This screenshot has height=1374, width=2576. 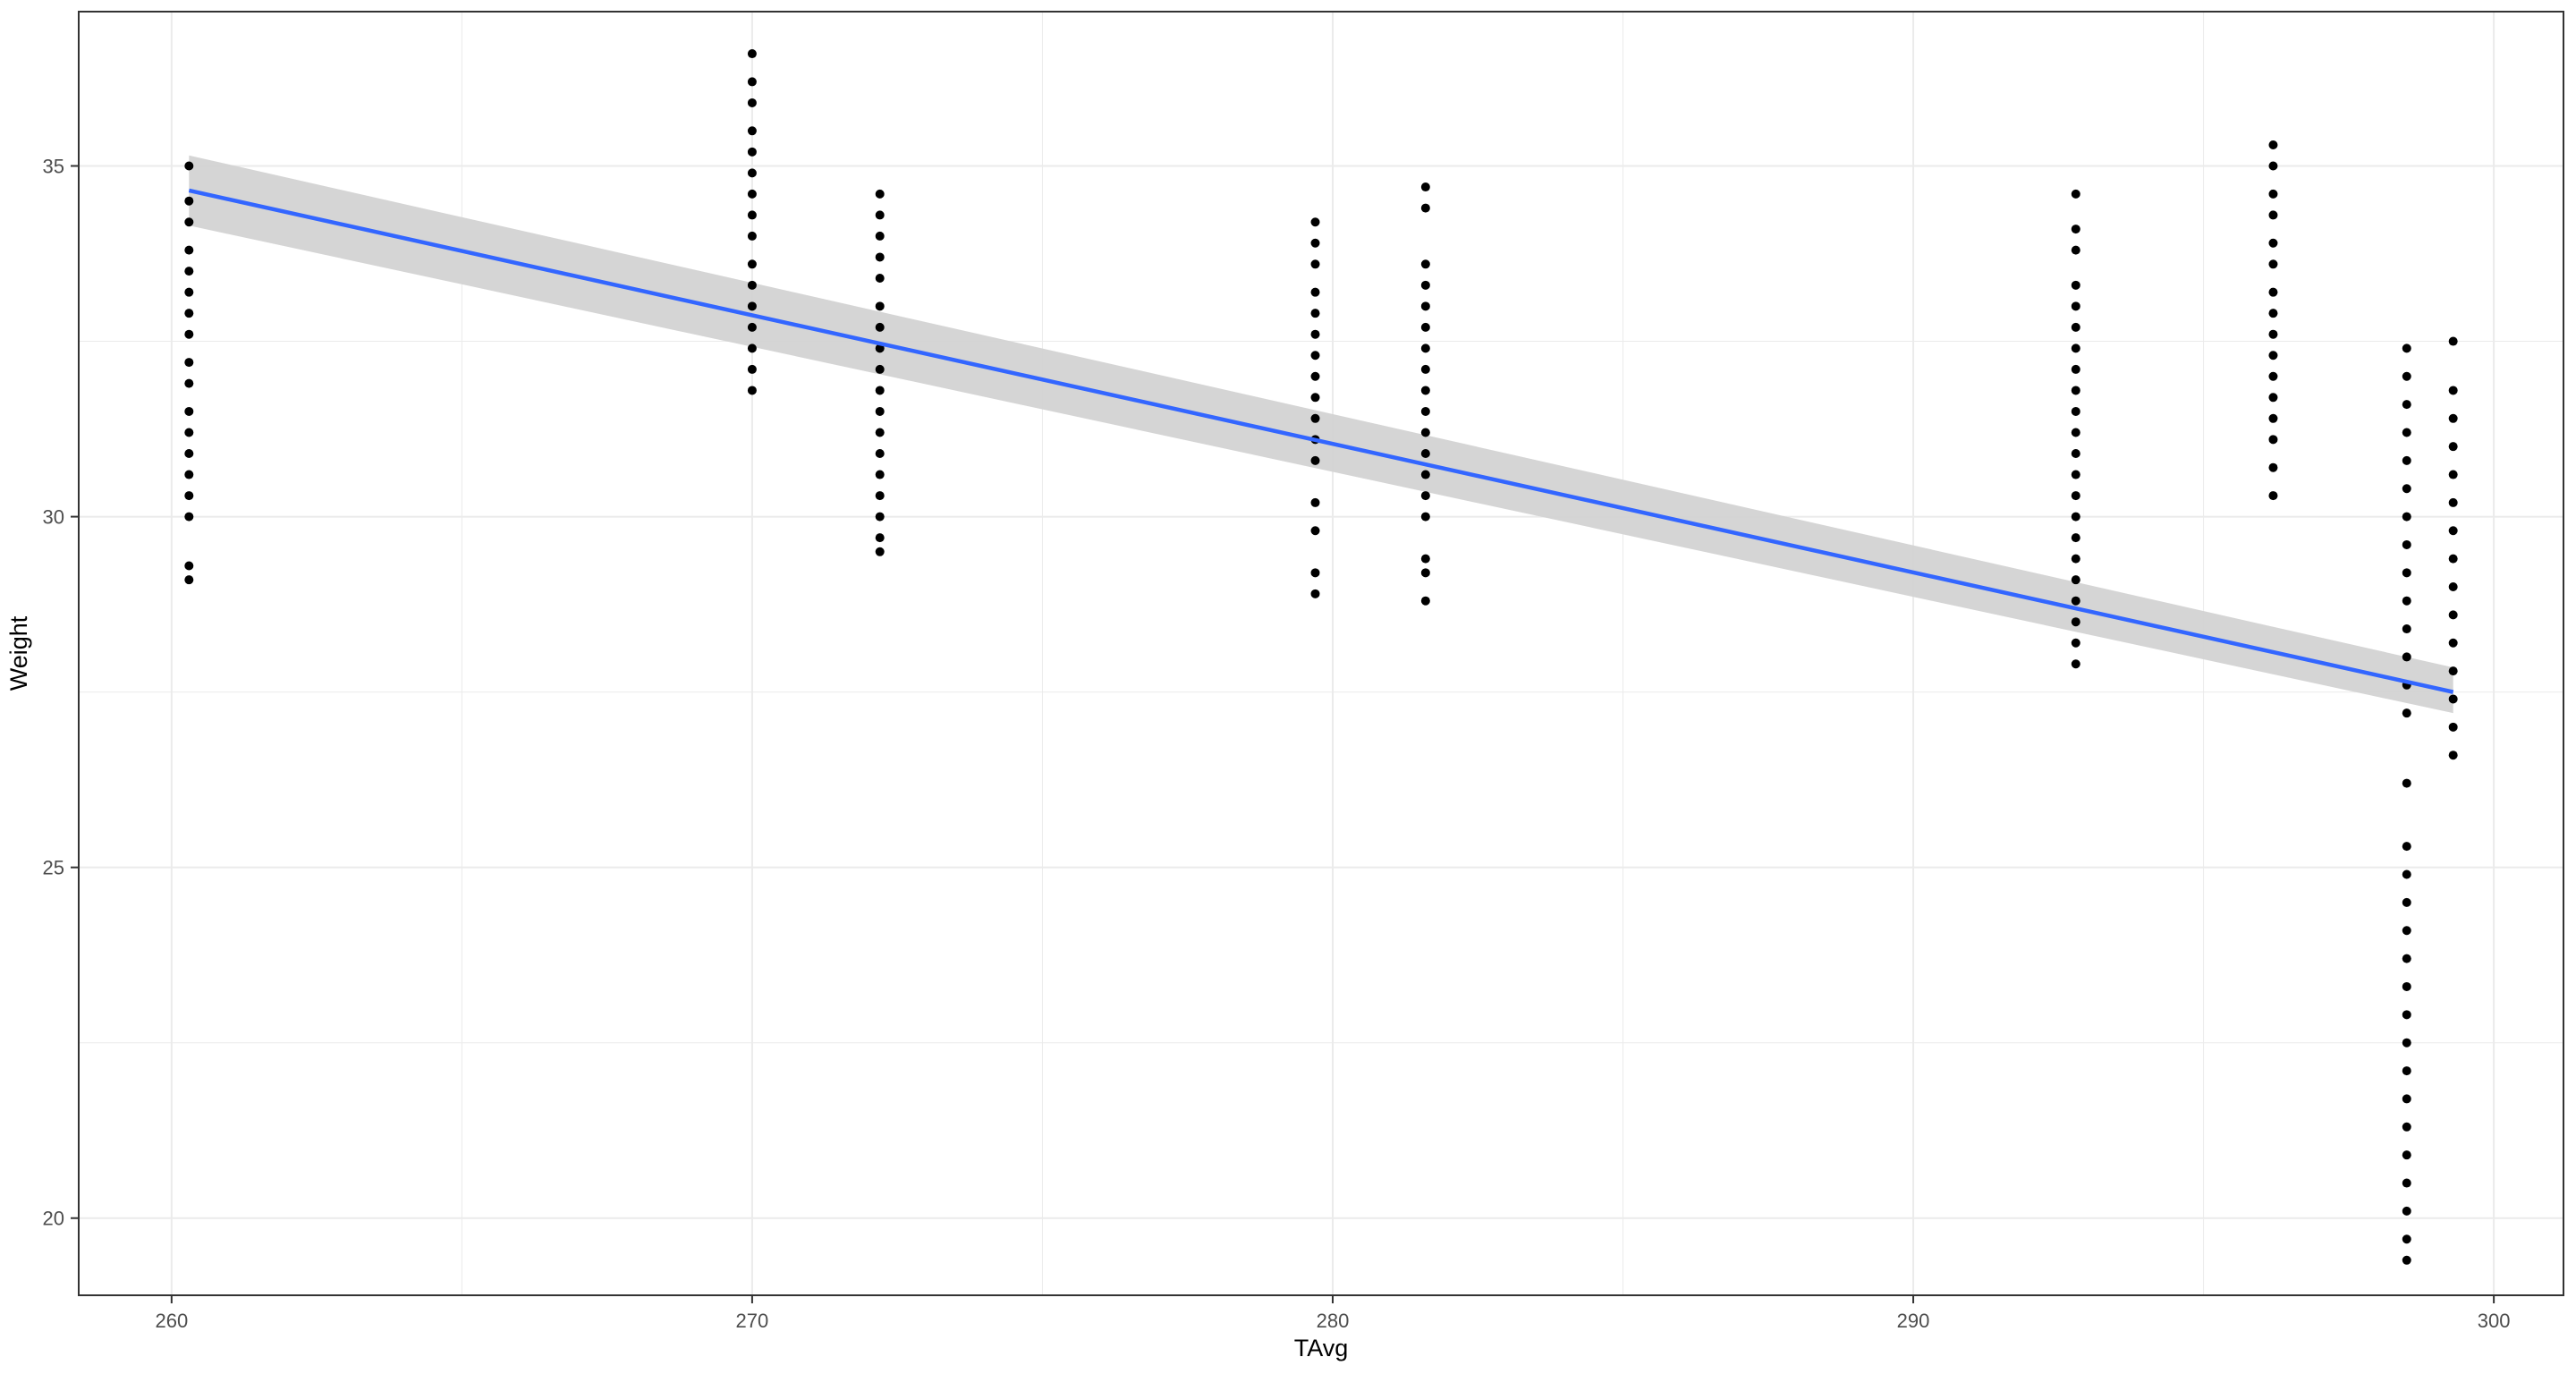 I want to click on y-tick-label: 25, so click(x=53, y=868).